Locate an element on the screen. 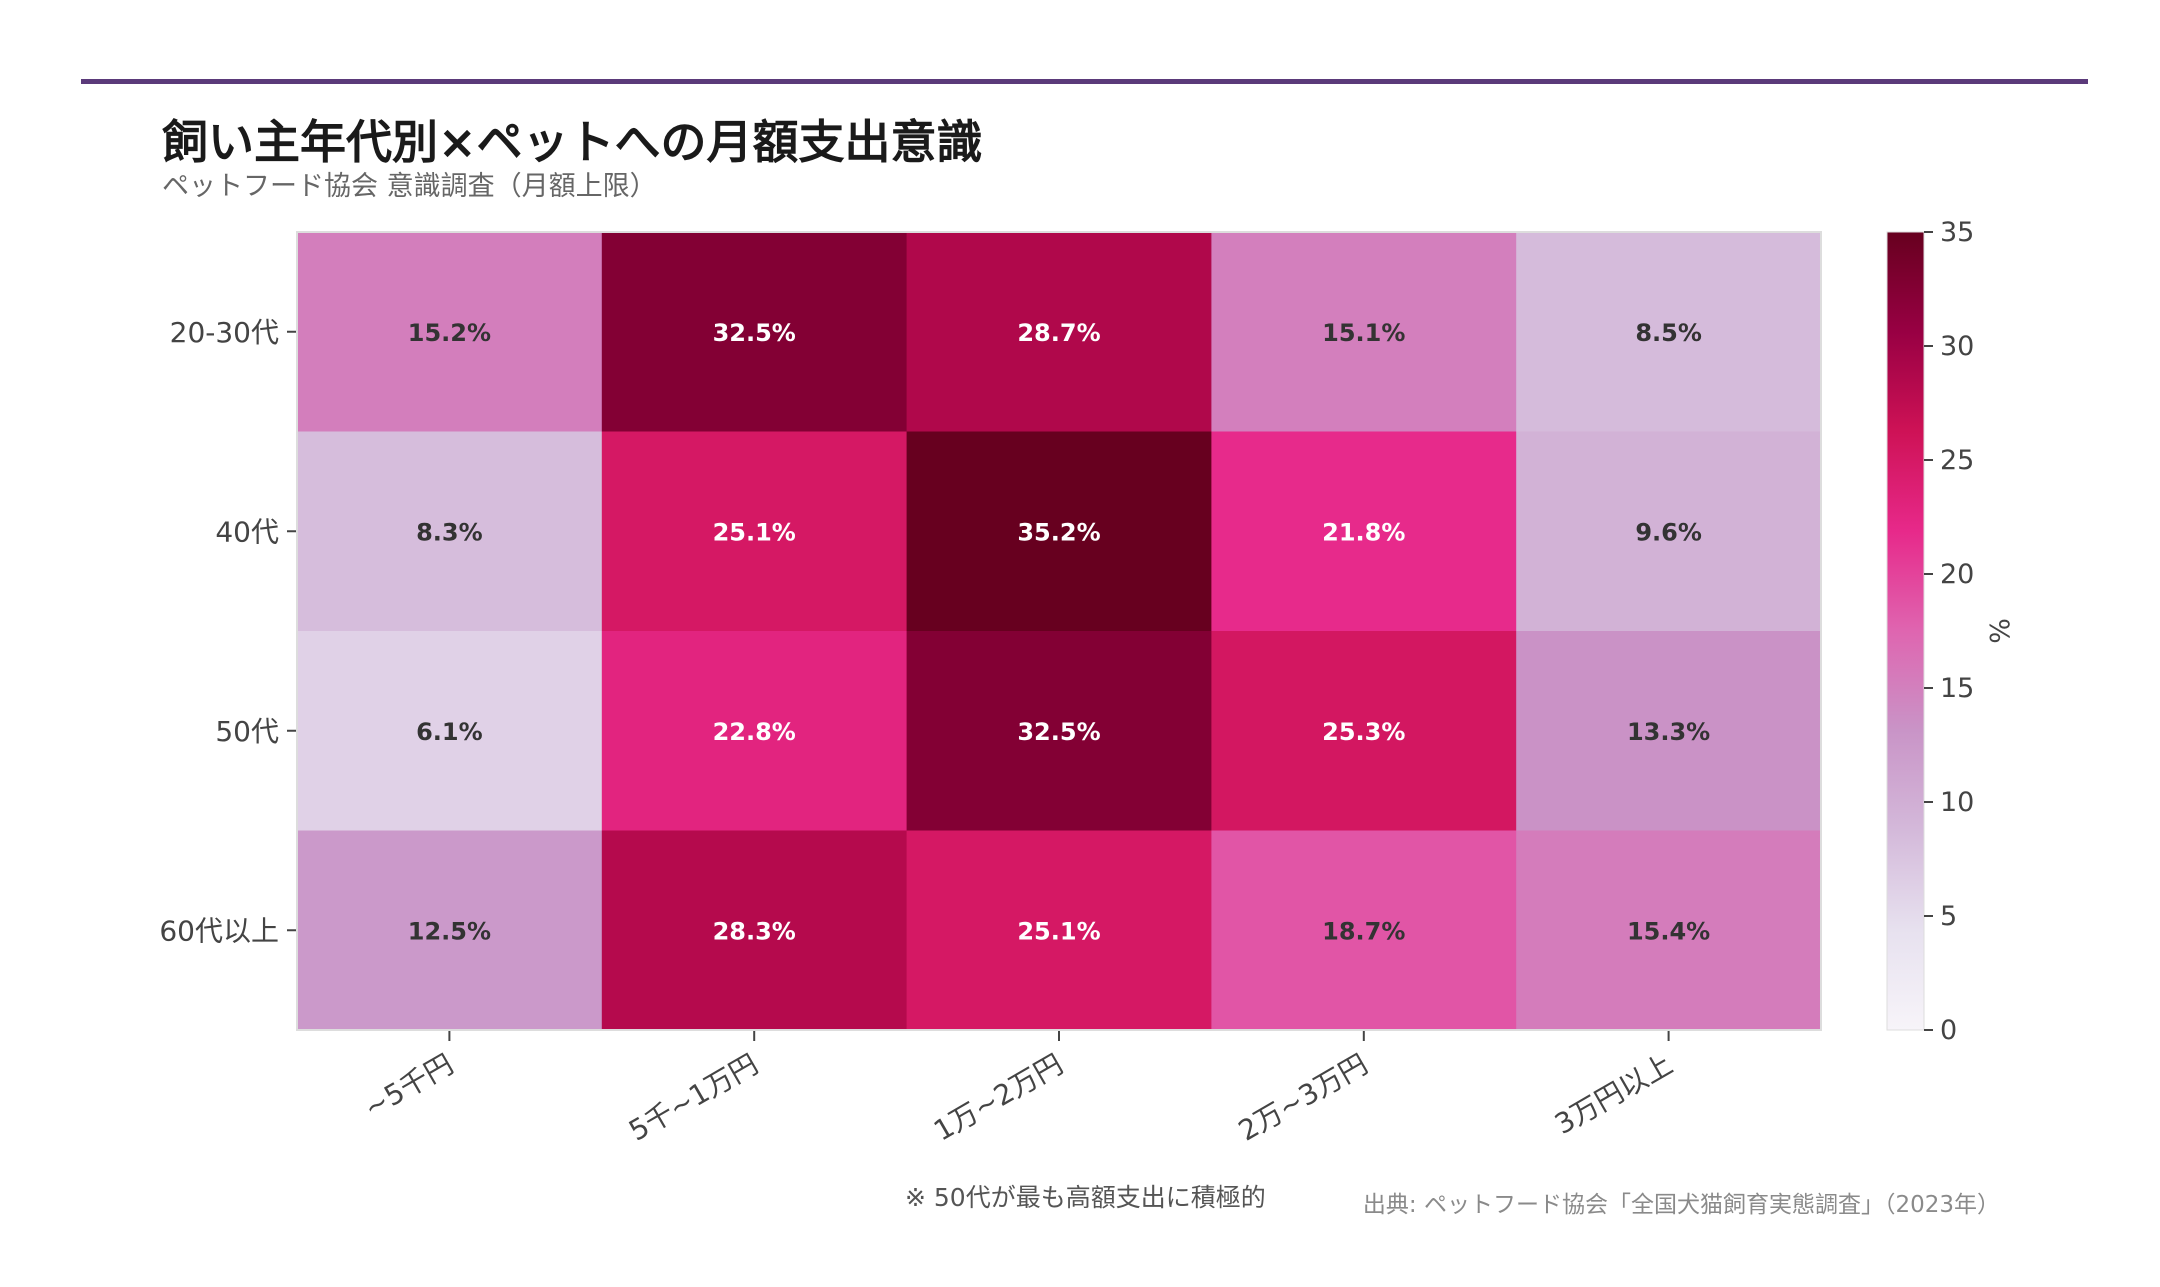  cell-value-label: 12.5% is located at coordinates (449, 931).